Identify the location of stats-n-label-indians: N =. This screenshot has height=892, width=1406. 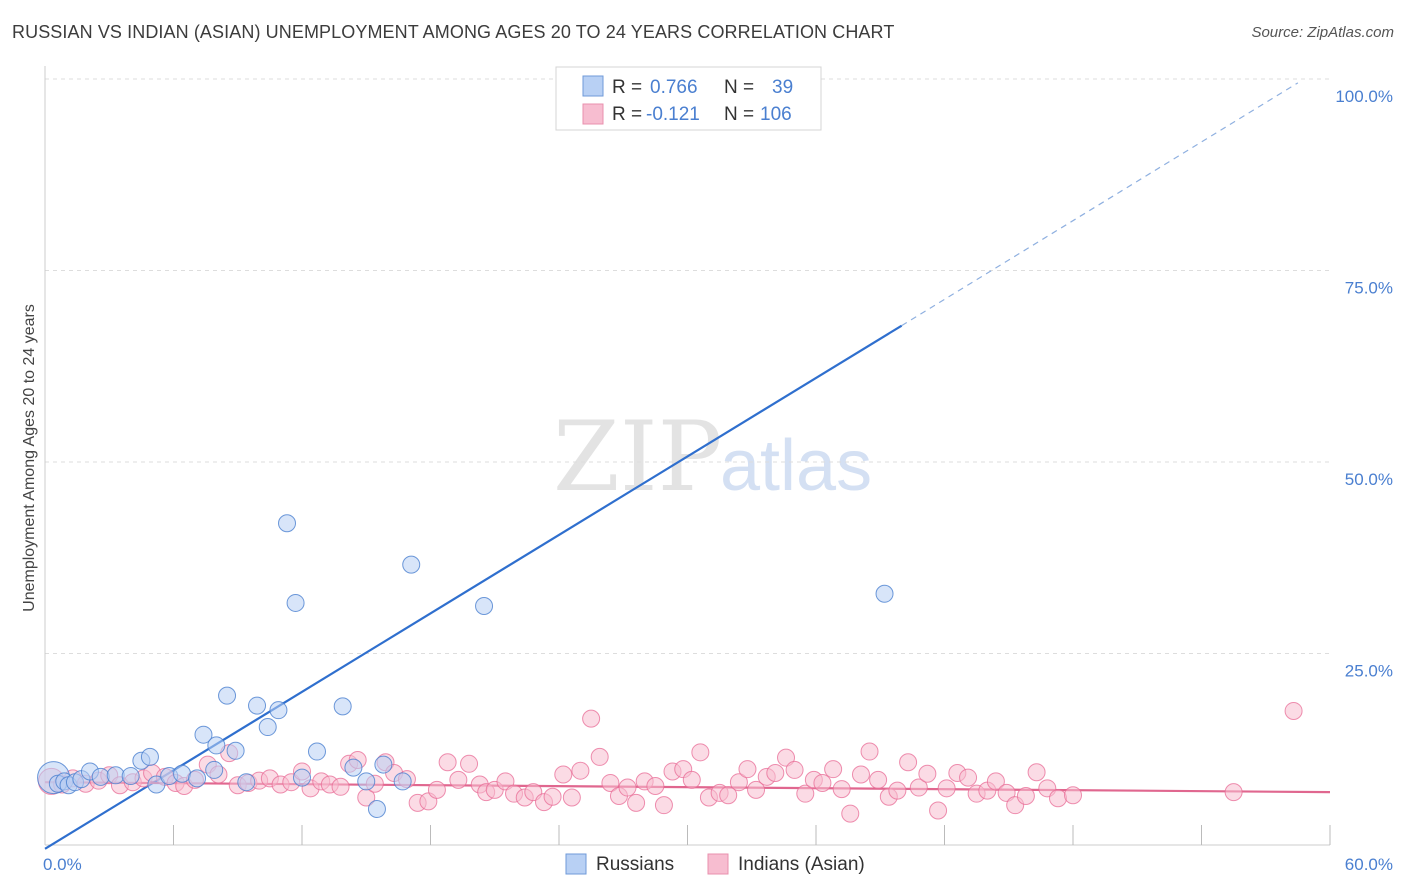
(739, 114).